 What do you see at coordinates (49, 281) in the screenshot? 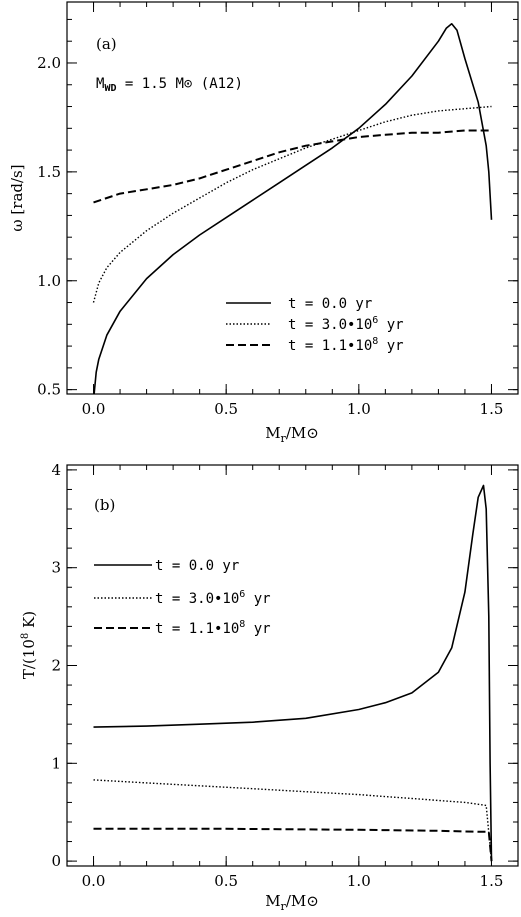
I see `y-tick-label: 1.0` at bounding box center [49, 281].